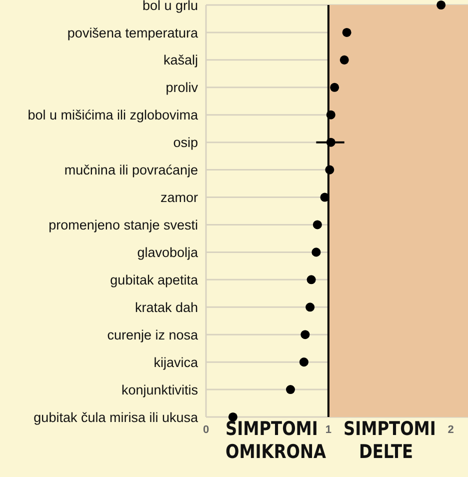 This screenshot has width=468, height=477. I want to click on y-tick-label: povišena temperatura, so click(132, 32).